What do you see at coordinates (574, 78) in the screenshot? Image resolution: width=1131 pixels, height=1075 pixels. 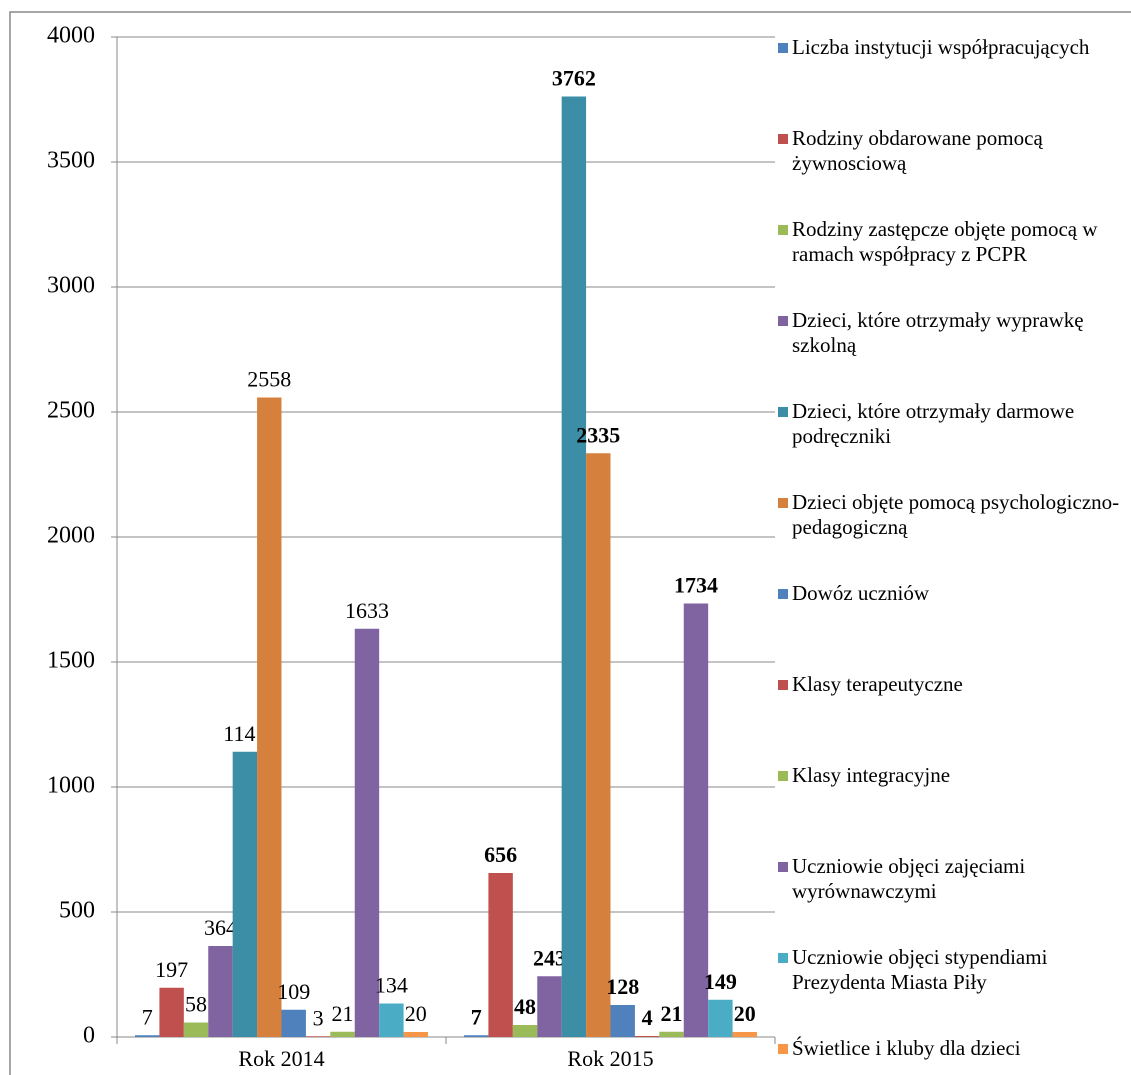 I see `data-label: 3762` at bounding box center [574, 78].